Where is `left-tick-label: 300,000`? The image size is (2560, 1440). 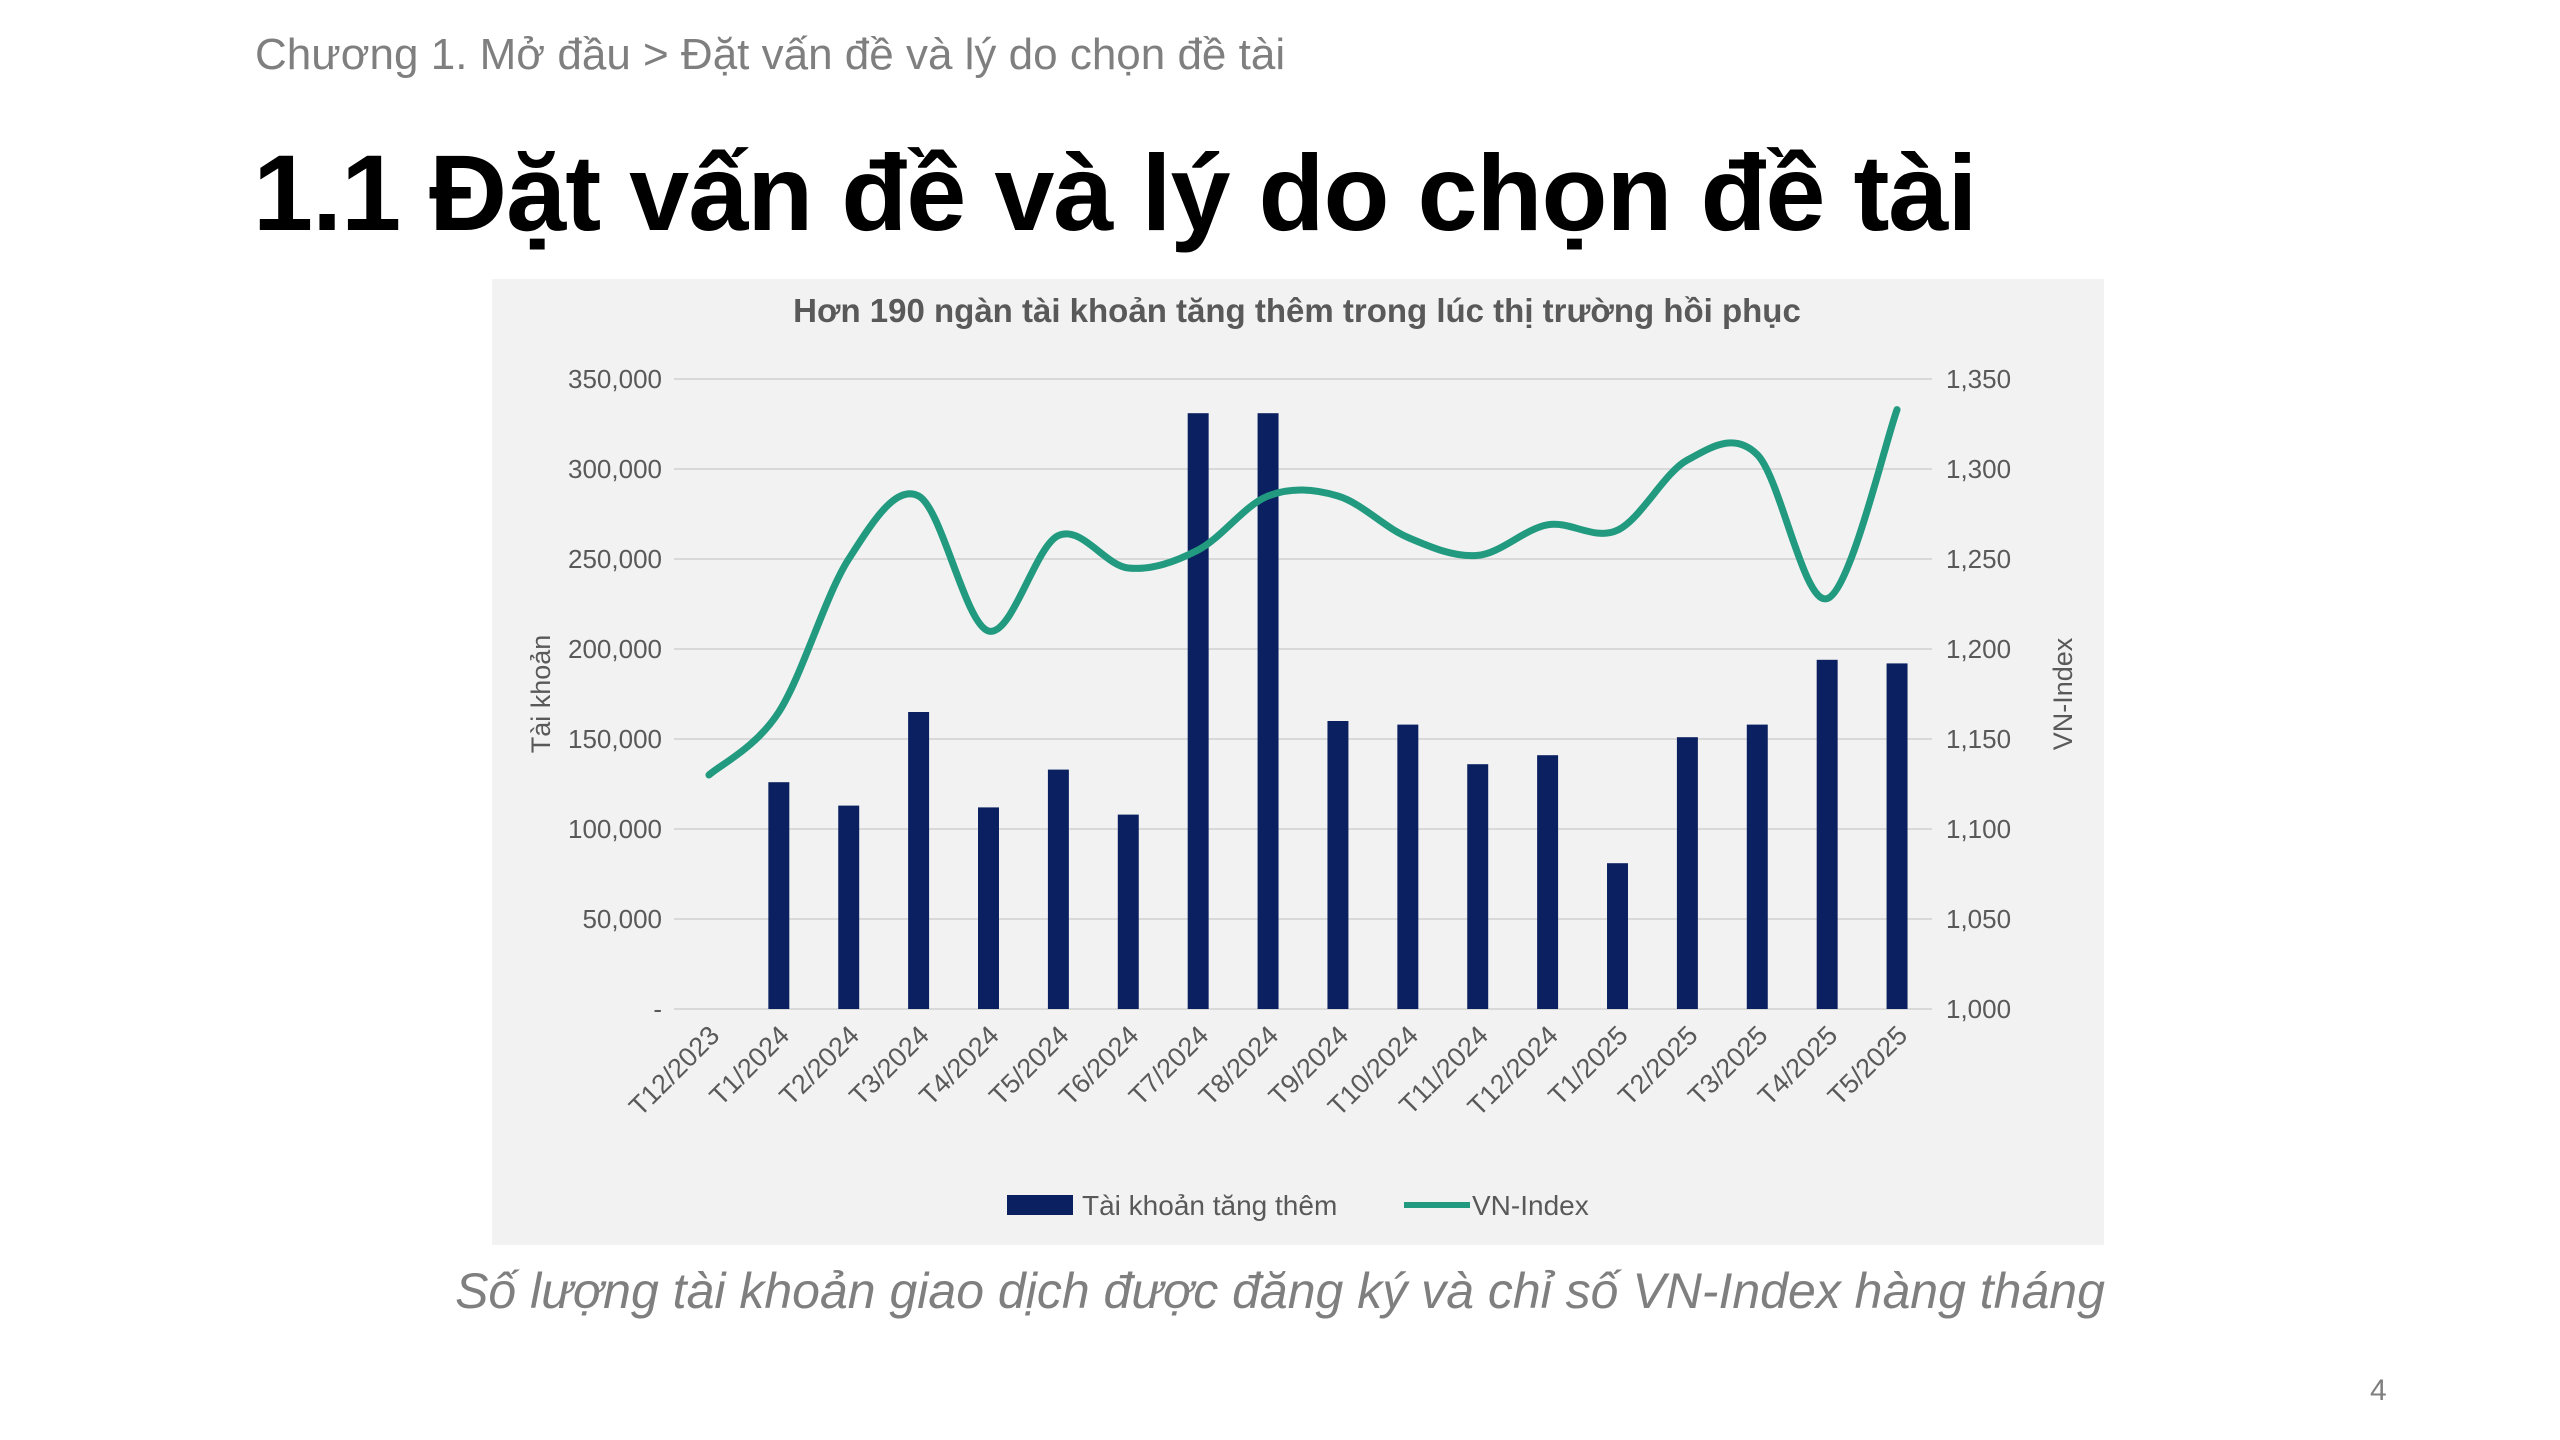
left-tick-label: 300,000 is located at coordinates (615, 469).